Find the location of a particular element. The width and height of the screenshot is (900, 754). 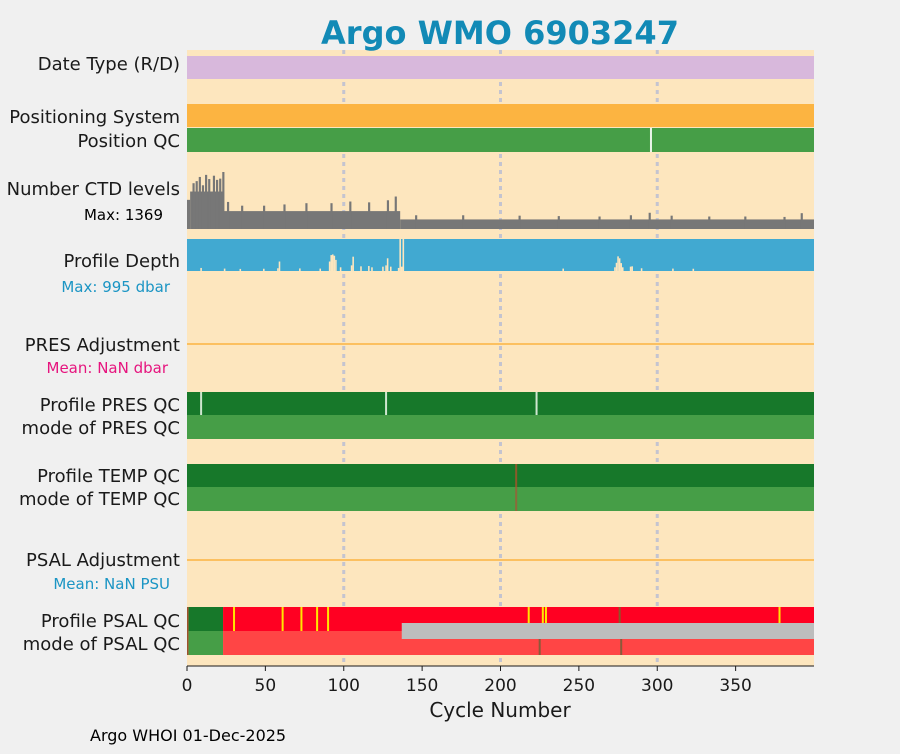

label-position_qc-label: Position QC is located at coordinates (128, 141).